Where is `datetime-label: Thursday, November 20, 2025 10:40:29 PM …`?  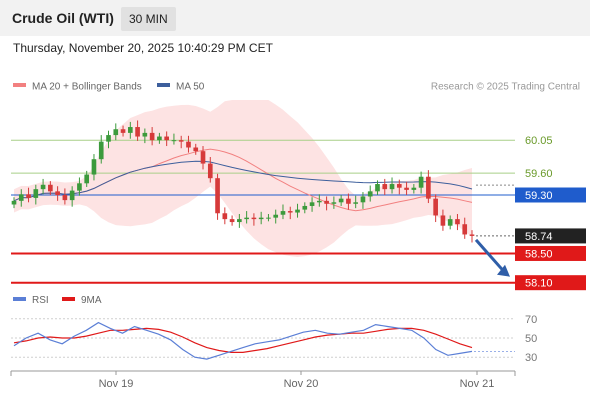 datetime-label: Thursday, November 20, 2025 10:40:29 PM … is located at coordinates (143, 48).